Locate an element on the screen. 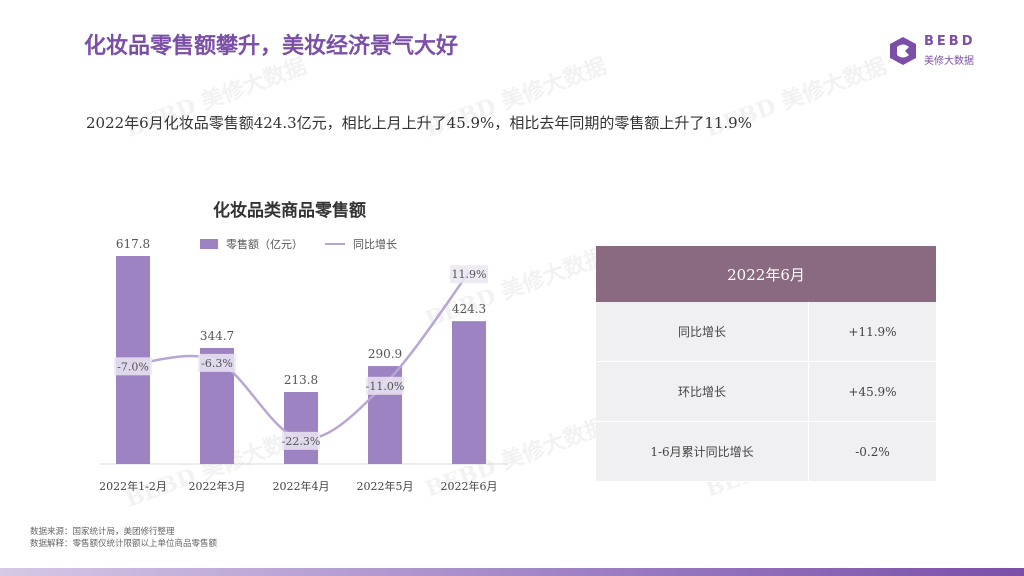 The height and width of the screenshot is (576, 1024). table-cell-label: 同比增长 is located at coordinates (702, 331).